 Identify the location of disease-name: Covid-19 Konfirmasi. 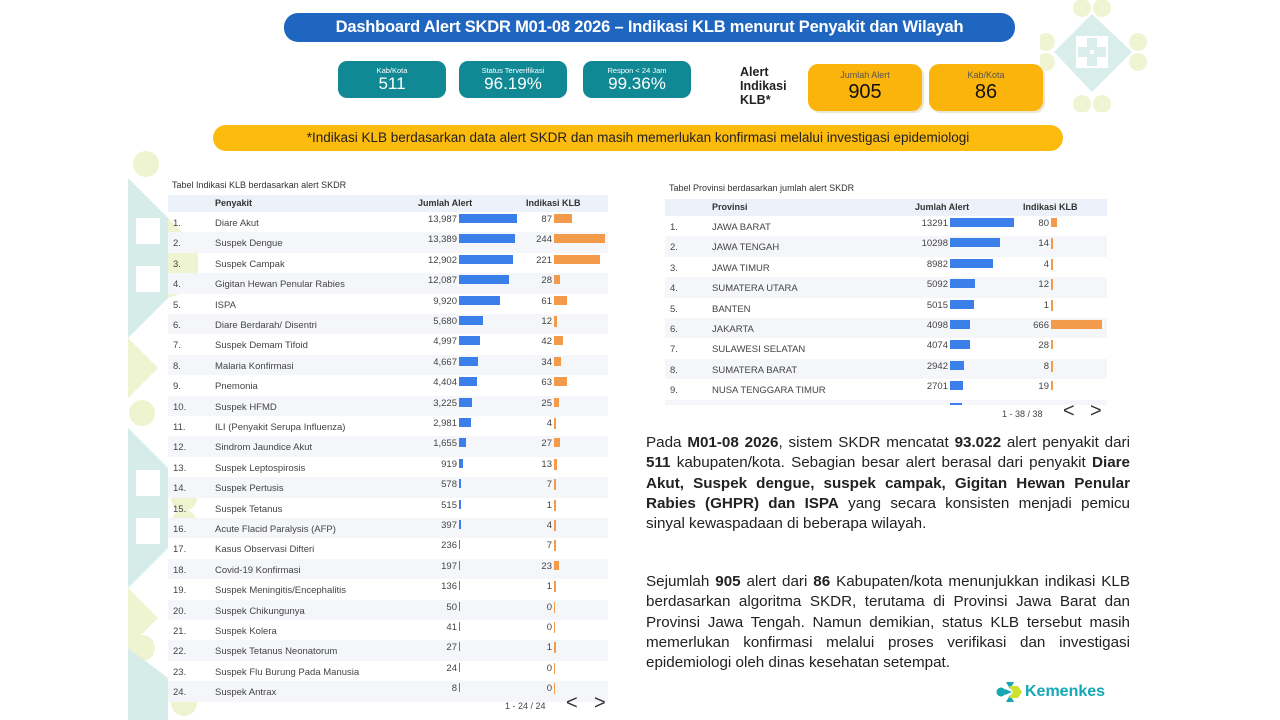
(258, 570).